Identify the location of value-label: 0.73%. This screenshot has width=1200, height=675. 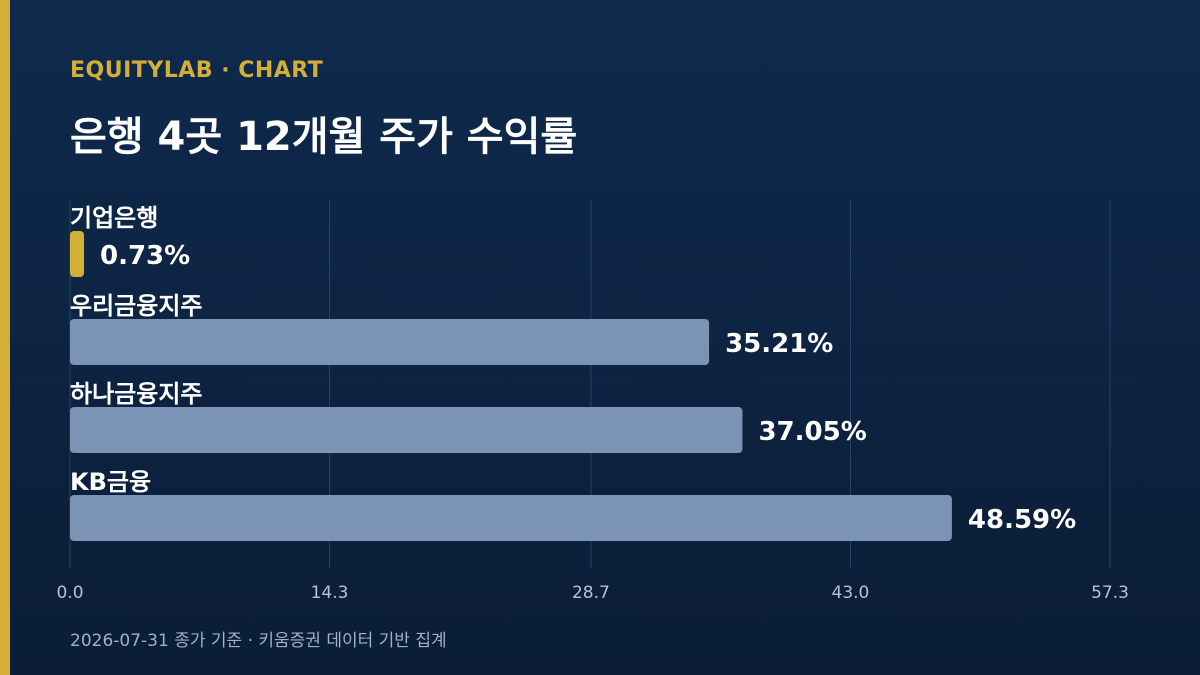
(145, 256).